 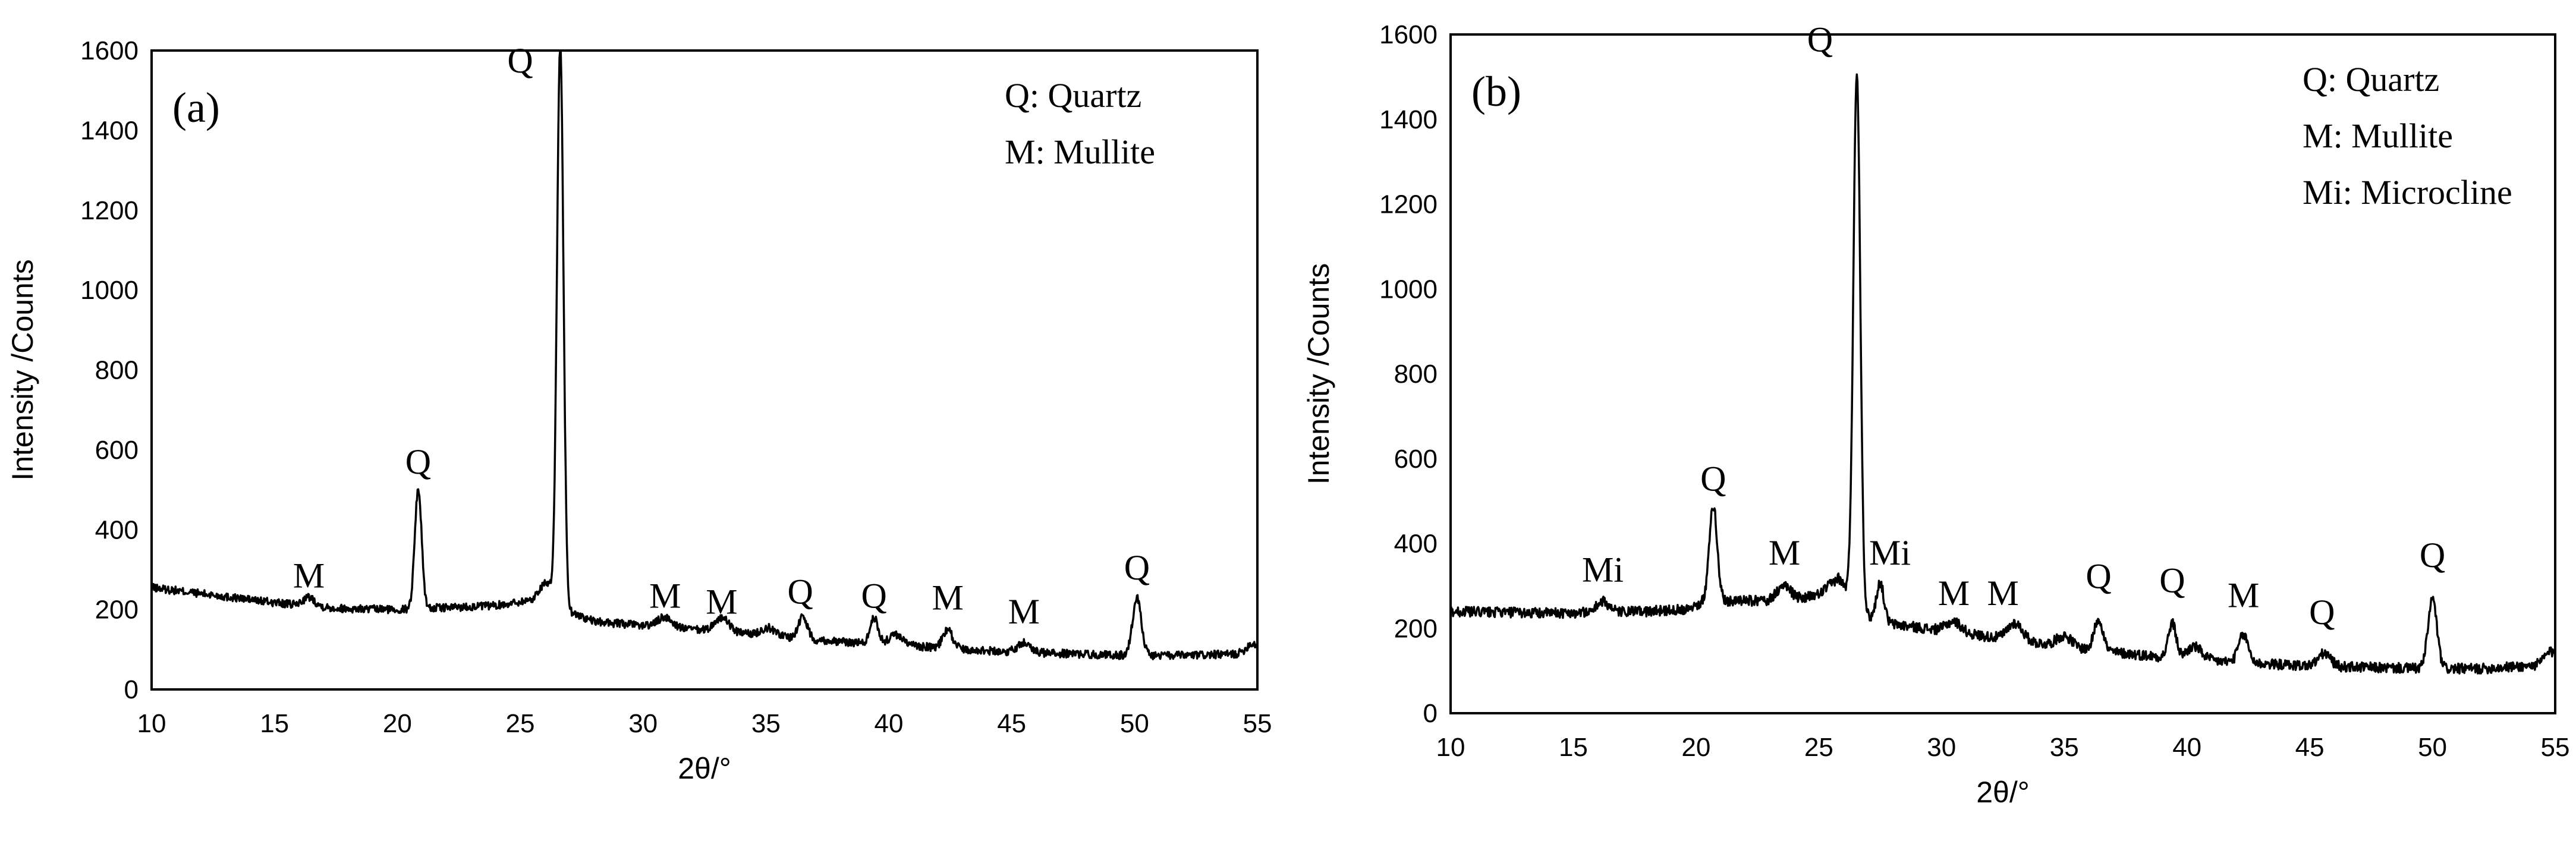 What do you see at coordinates (196, 107) in the screenshot?
I see `panel-label: (a)` at bounding box center [196, 107].